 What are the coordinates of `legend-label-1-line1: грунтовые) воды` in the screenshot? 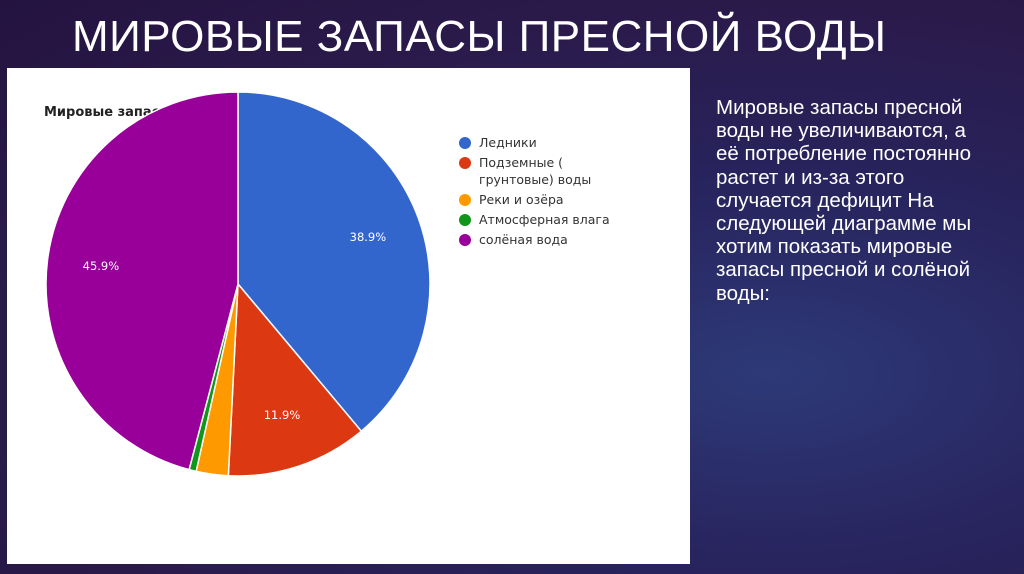 It's located at (535, 179).